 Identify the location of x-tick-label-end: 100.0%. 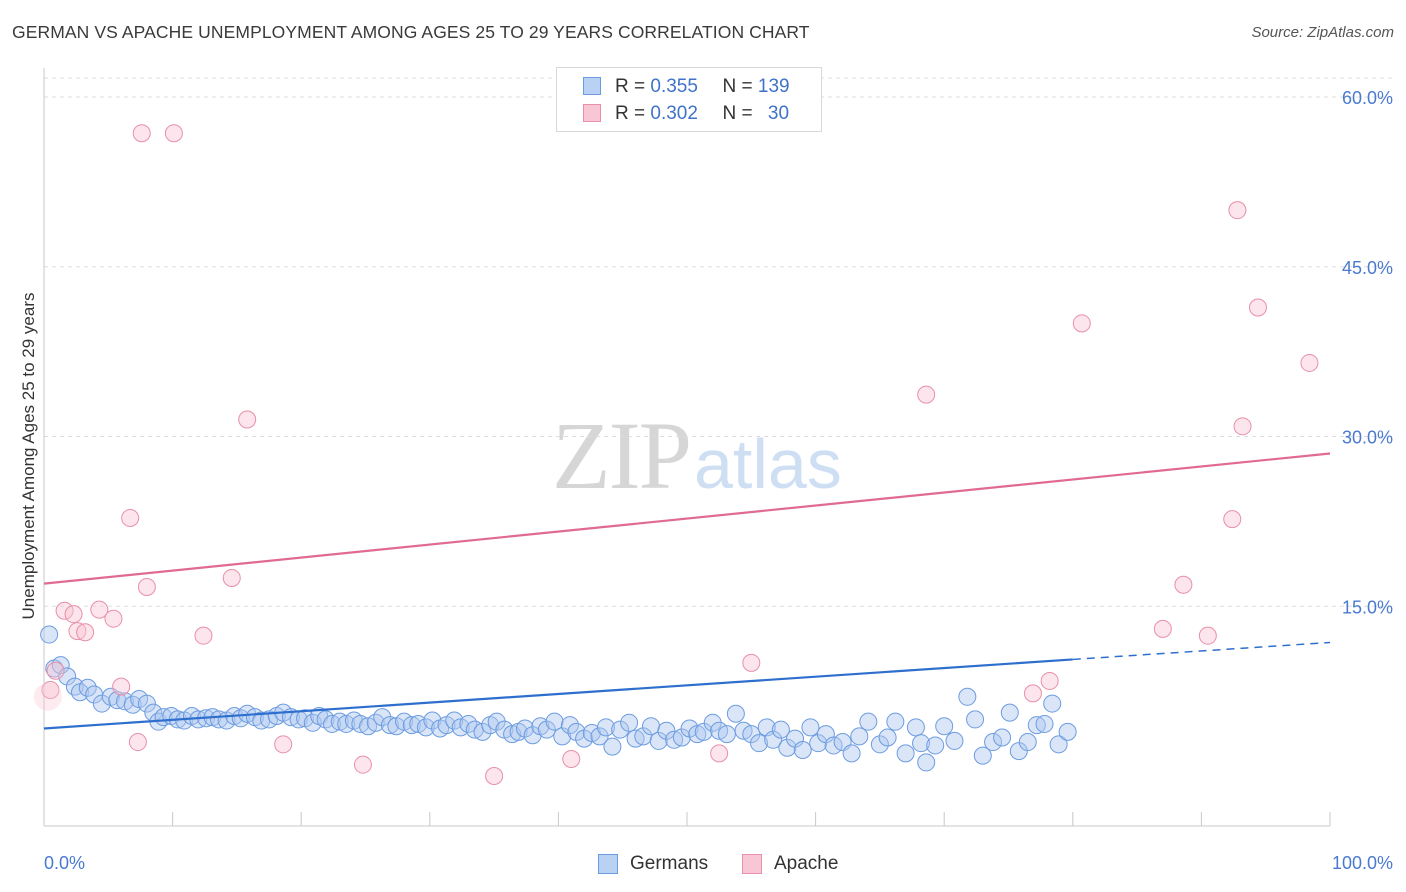
(1362, 863).